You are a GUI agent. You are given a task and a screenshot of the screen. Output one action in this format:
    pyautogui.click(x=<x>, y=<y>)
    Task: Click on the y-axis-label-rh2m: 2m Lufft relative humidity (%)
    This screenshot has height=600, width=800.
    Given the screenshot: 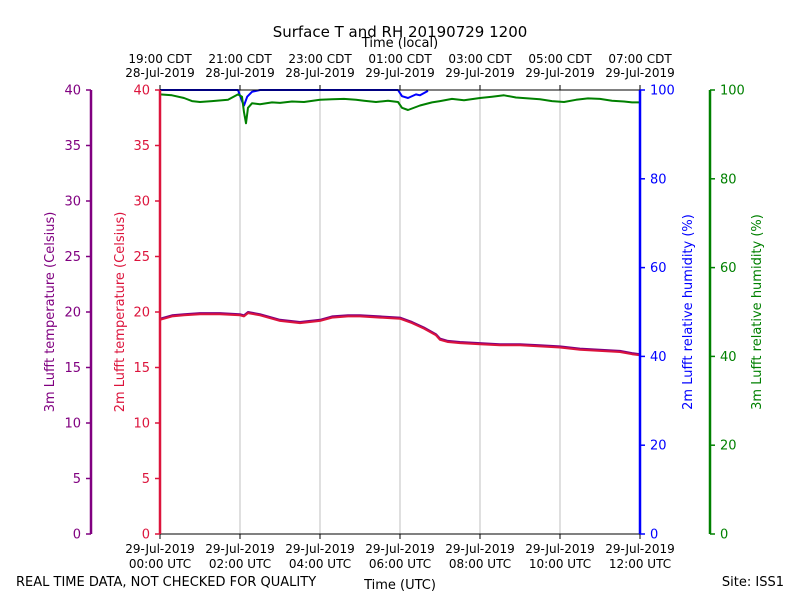 What is the action you would take?
    pyautogui.click(x=688, y=312)
    